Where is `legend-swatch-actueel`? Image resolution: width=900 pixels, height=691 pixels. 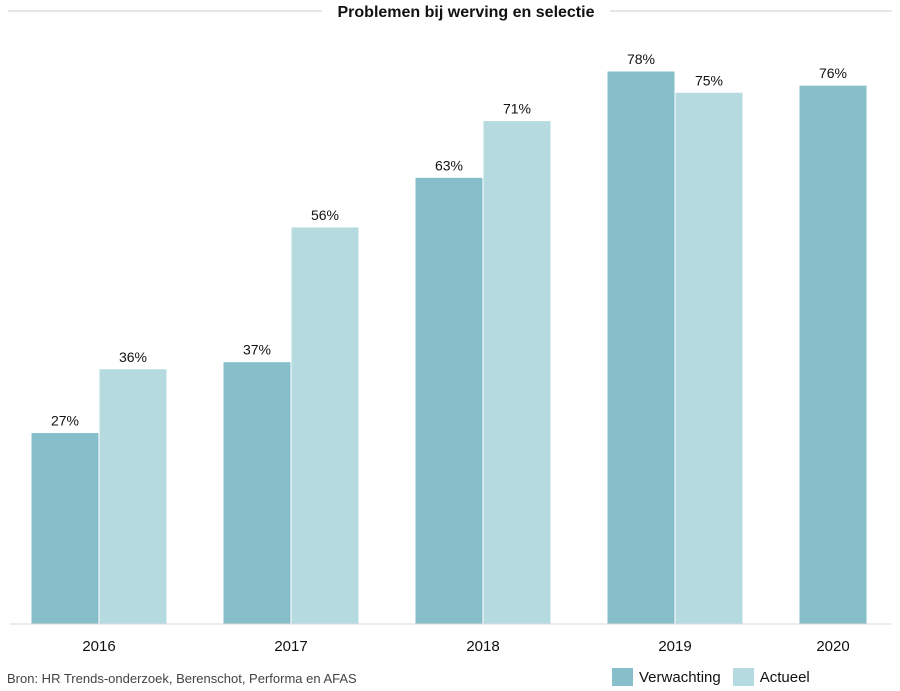
legend-swatch-actueel is located at coordinates (743, 677).